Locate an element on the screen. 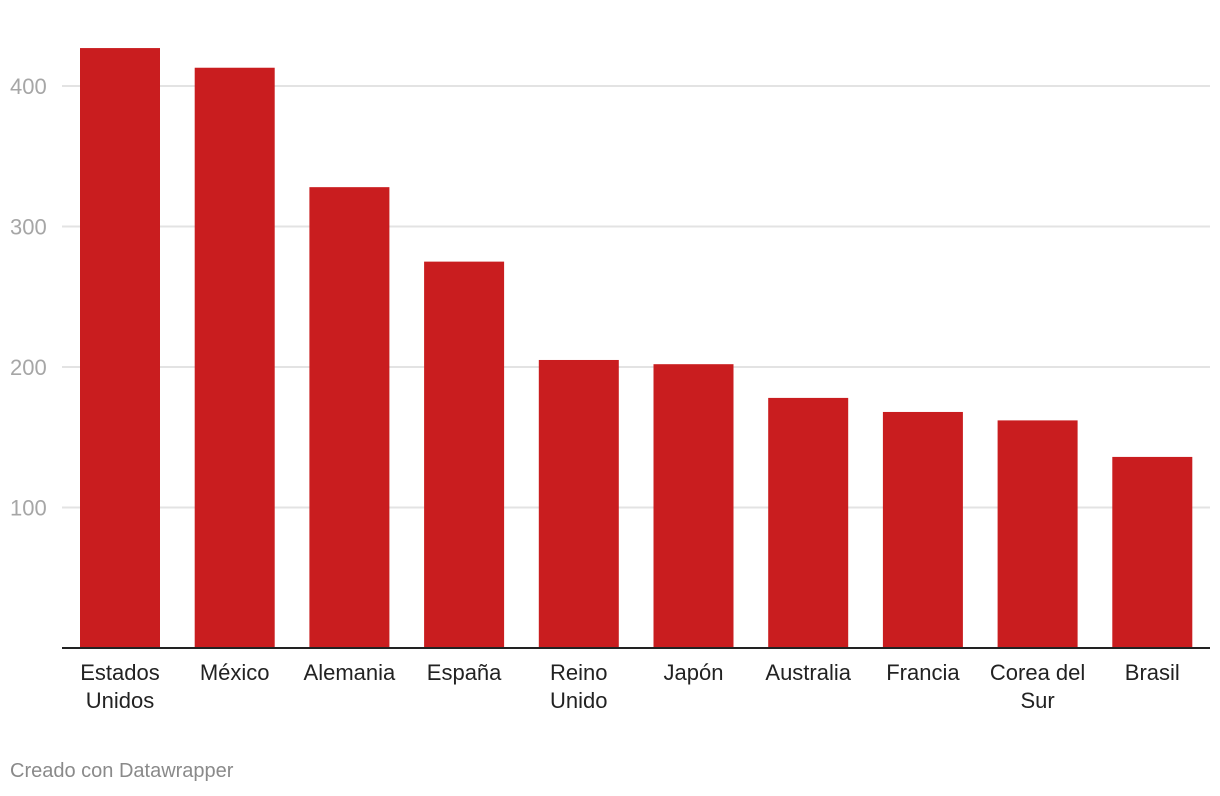 This screenshot has width=1220, height=796. x-category-label-9: Brasil is located at coordinates (1152, 672).